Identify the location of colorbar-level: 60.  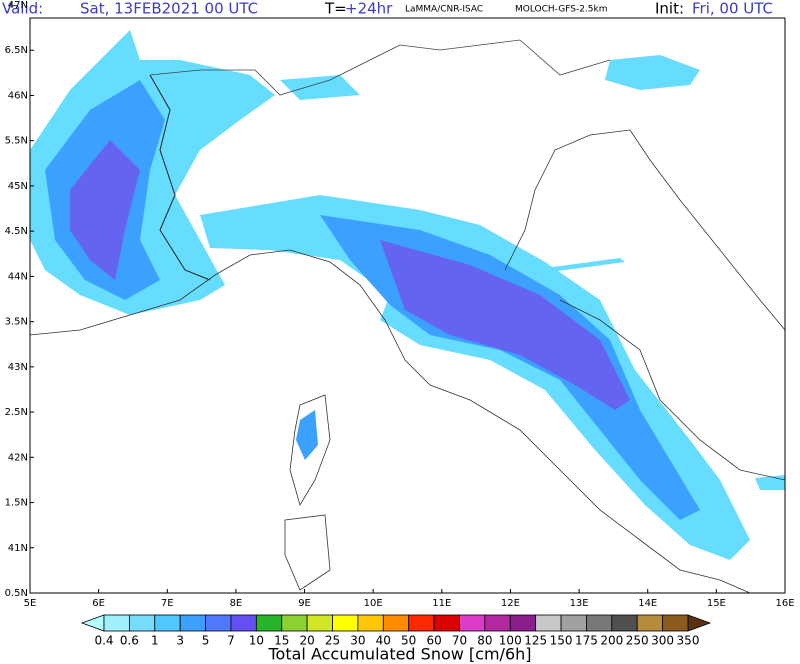
(433, 641).